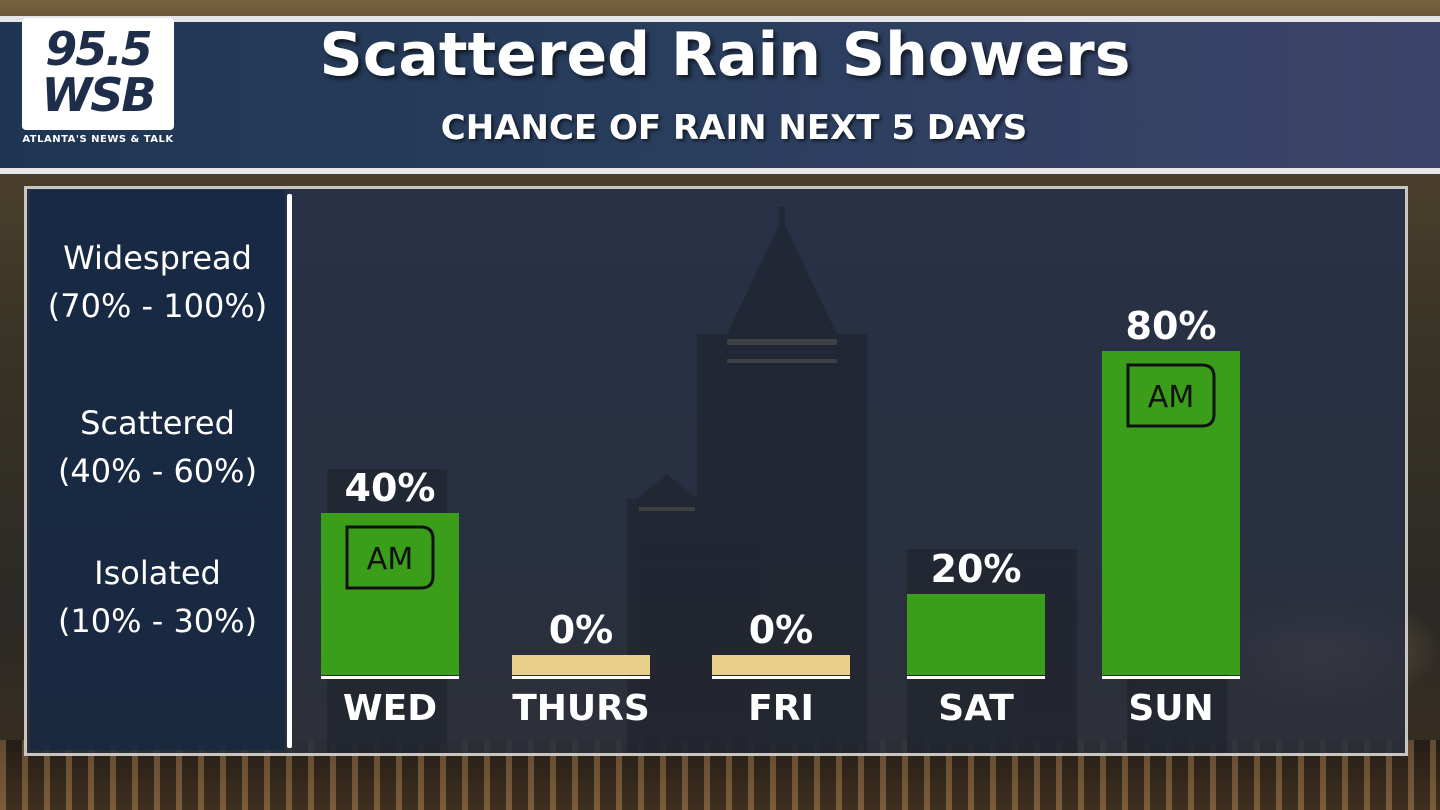 Image resolution: width=1440 pixels, height=810 pixels. Describe the element at coordinates (157, 258) in the screenshot. I see `legend-widespread-label: Widespread` at that location.